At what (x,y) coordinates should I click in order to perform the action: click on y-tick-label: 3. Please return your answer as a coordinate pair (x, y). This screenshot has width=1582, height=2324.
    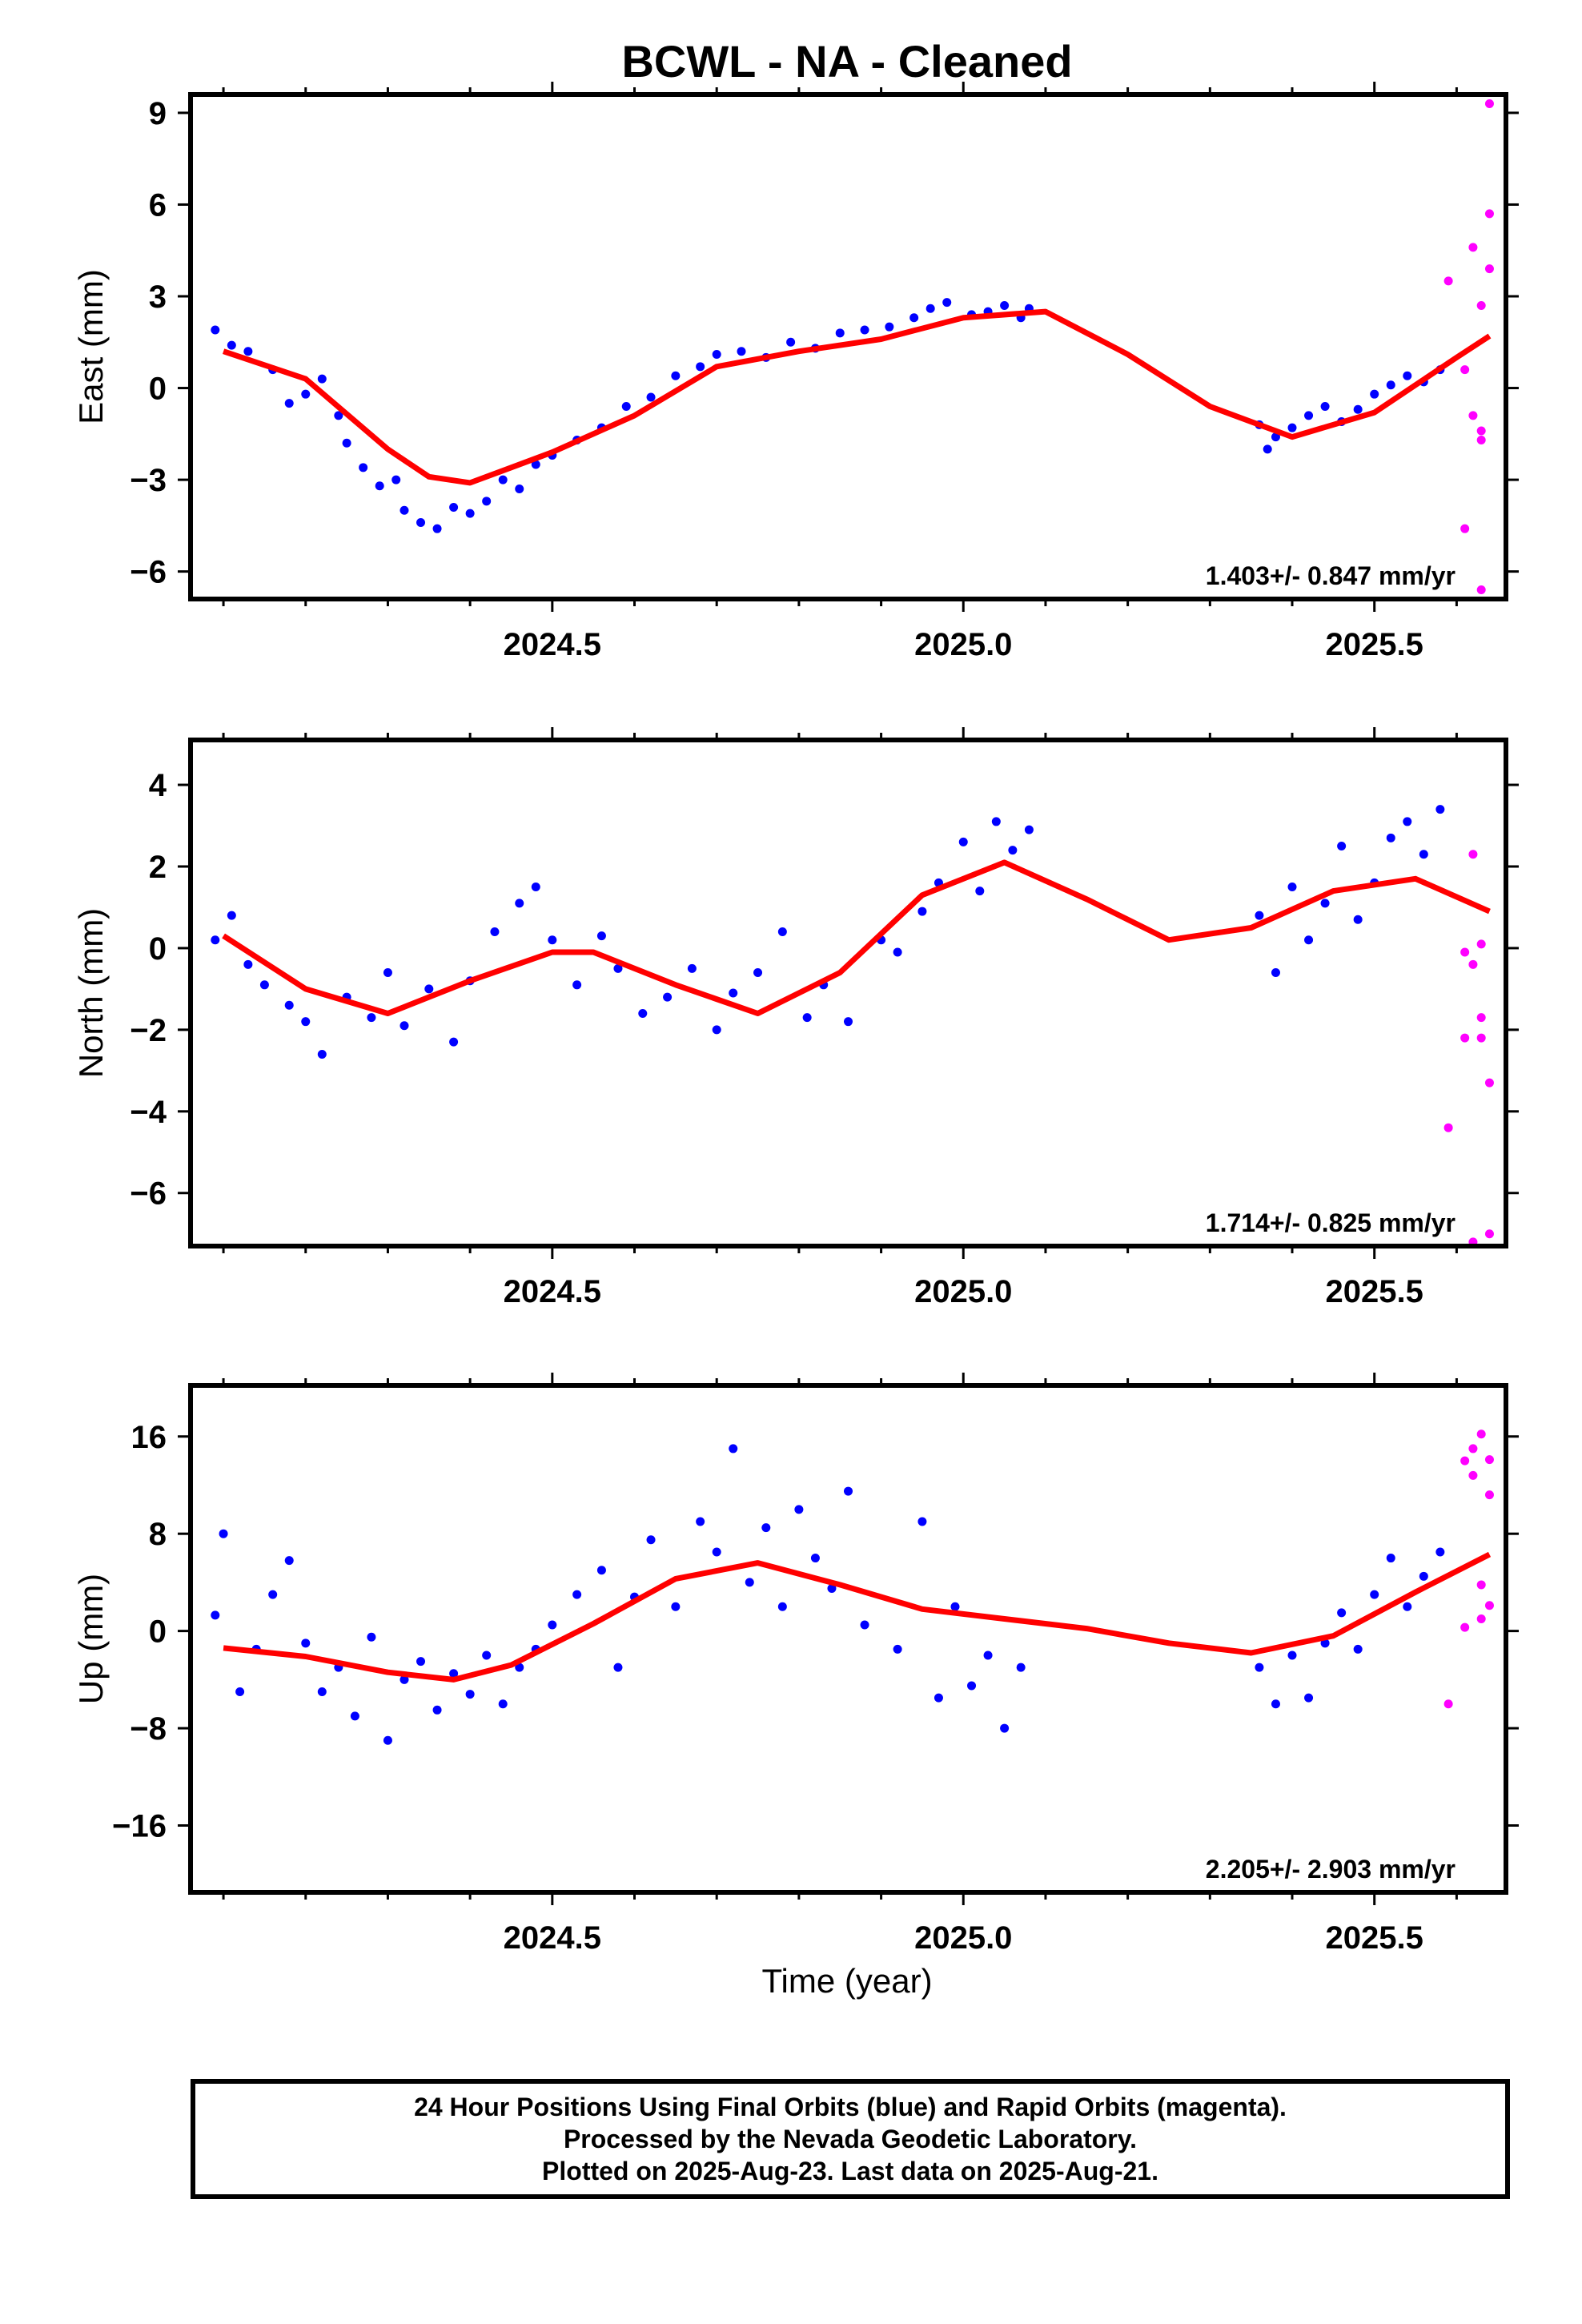
    Looking at the image, I should click on (158, 297).